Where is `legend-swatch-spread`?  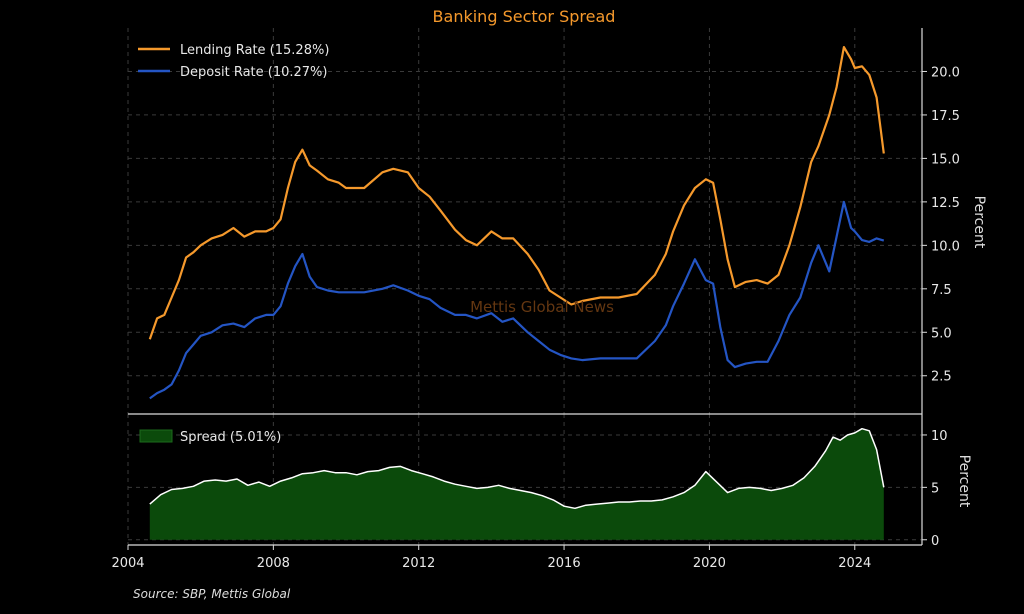 legend-swatch-spread is located at coordinates (156, 436).